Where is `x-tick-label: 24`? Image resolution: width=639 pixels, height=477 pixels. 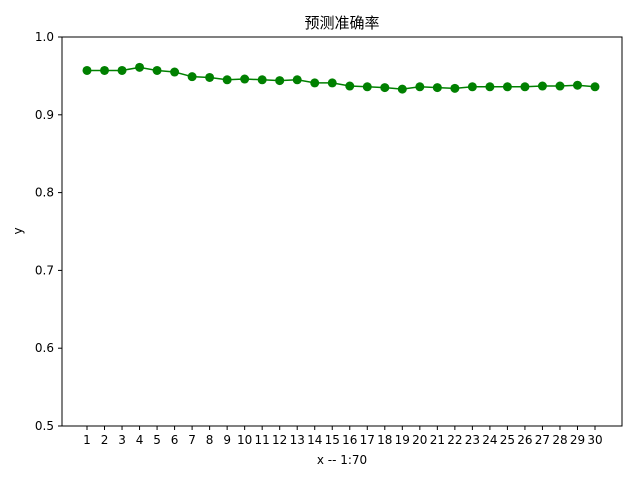 x-tick-label: 24 is located at coordinates (489, 440).